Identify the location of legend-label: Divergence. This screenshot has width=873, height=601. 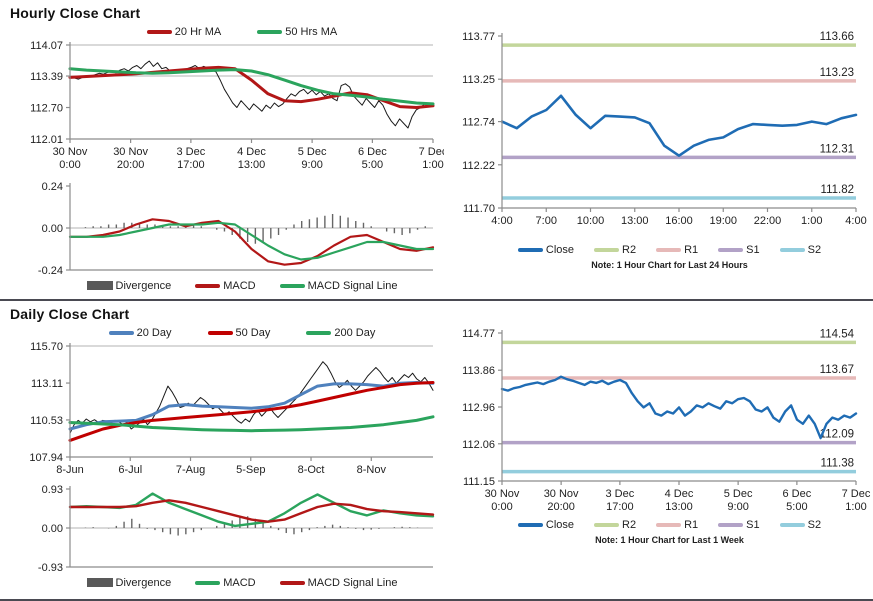
(143, 285).